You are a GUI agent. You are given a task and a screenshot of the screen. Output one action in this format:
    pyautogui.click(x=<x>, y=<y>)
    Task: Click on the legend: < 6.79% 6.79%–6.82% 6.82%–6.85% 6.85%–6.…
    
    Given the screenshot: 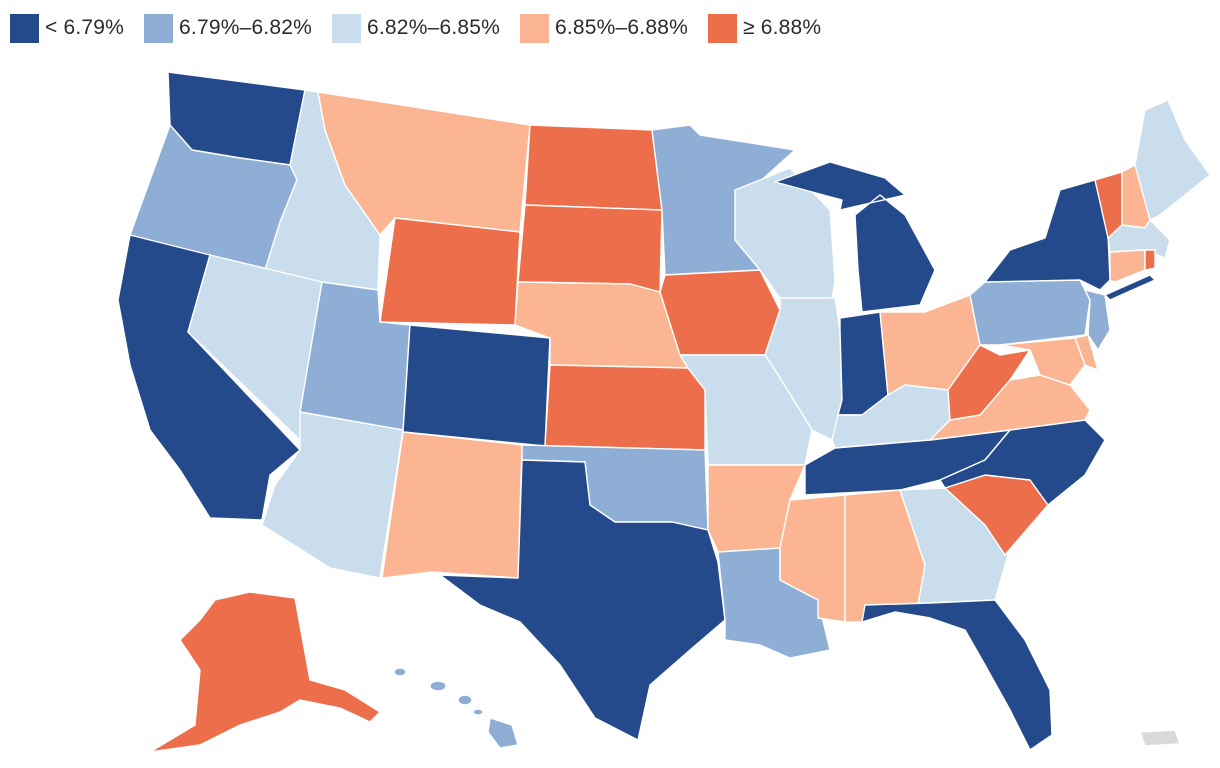 What is the action you would take?
    pyautogui.click(x=425, y=28)
    